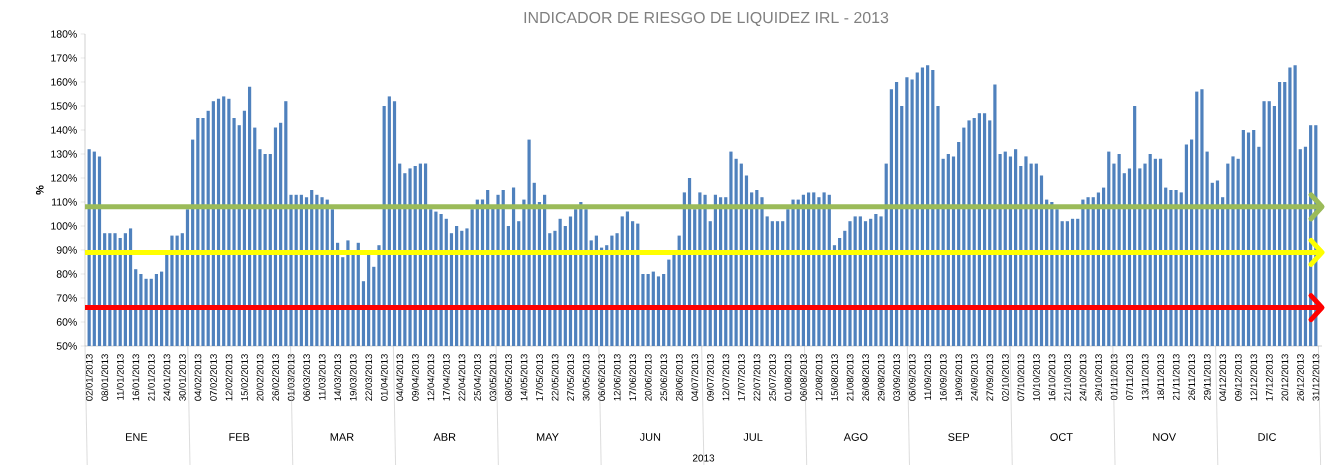 The image size is (1328, 465). I want to click on text: OCT, so click(1061, 437).